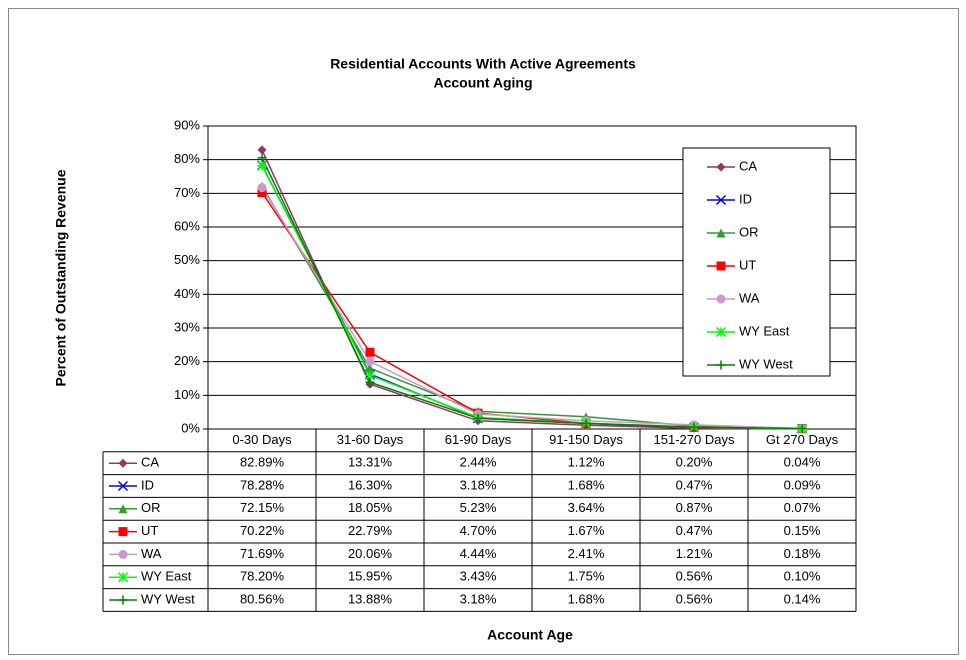  Describe the element at coordinates (151, 553) in the screenshot. I see `table-row-label: WA` at that location.